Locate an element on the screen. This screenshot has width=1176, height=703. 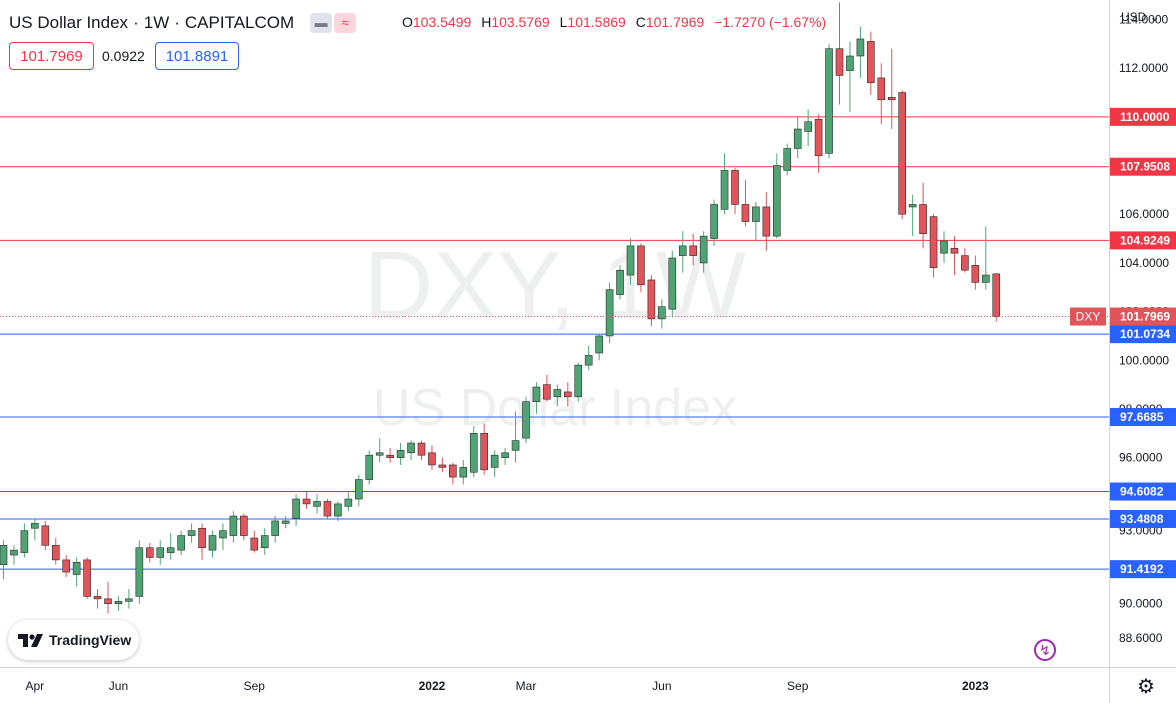
y-tick-label: 100.0000 is located at coordinates (1144, 360).